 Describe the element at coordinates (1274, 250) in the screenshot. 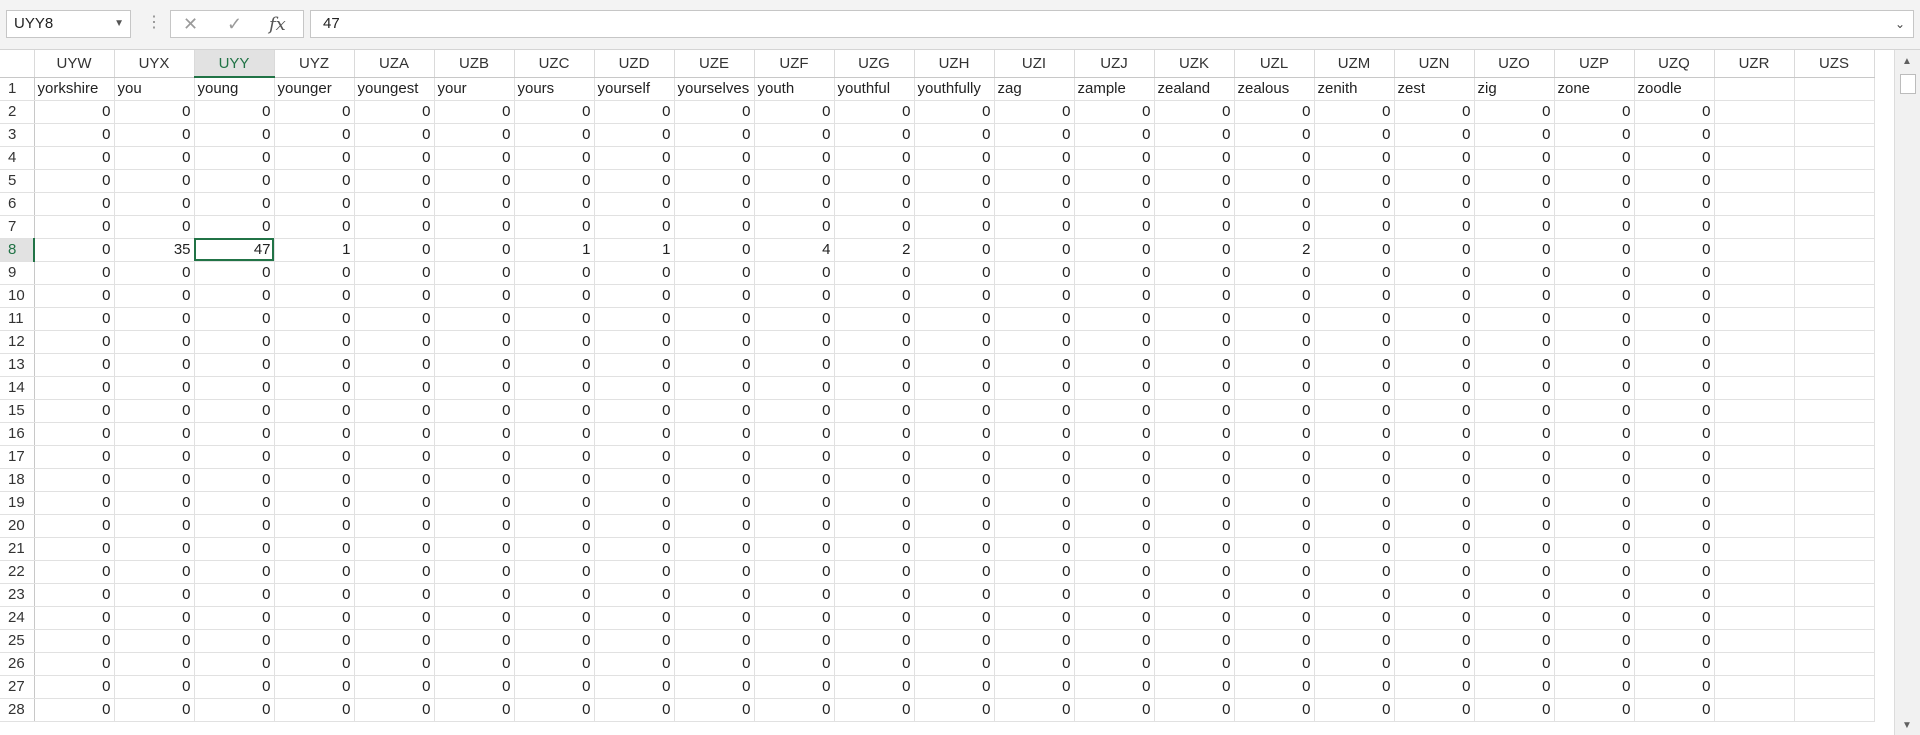

I see `cell-uzl8: 2` at that location.